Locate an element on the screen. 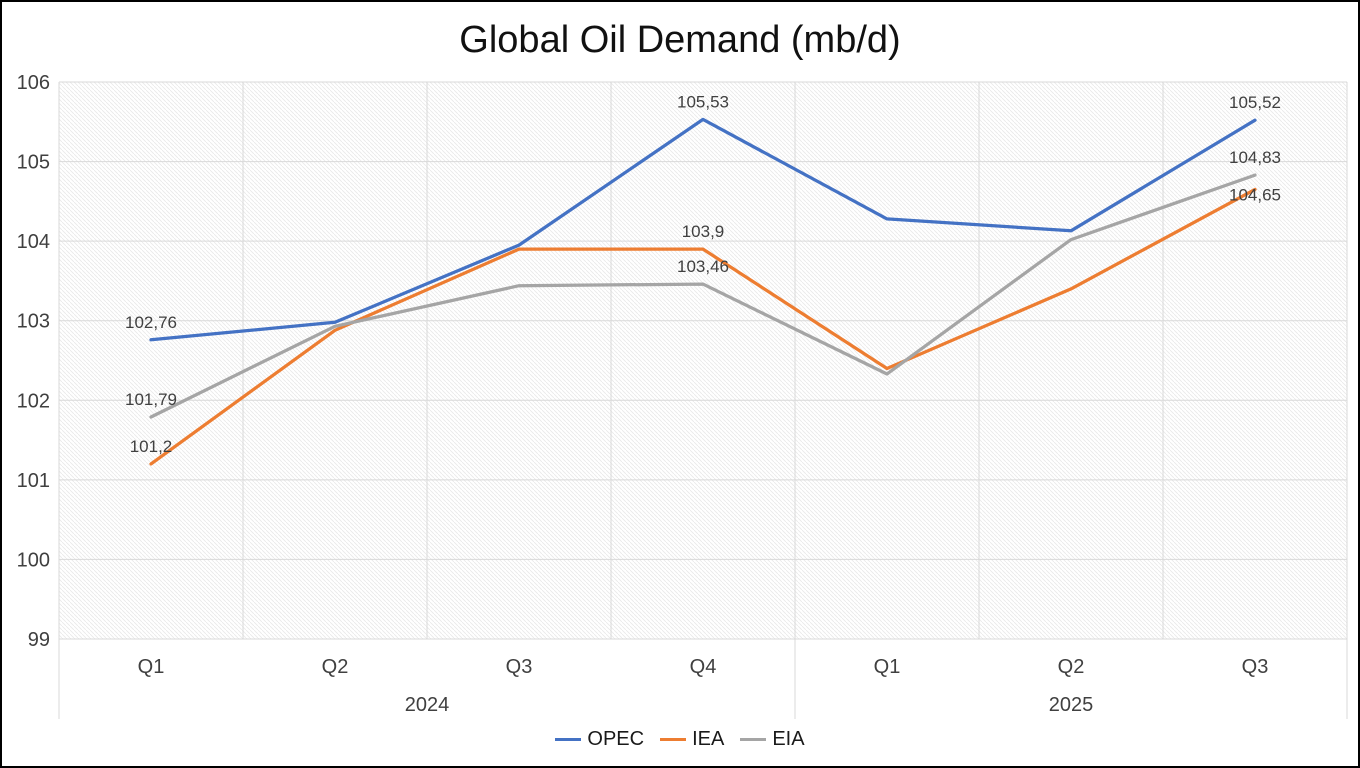  x-axis-year-label: 2025 is located at coordinates (1071, 705).